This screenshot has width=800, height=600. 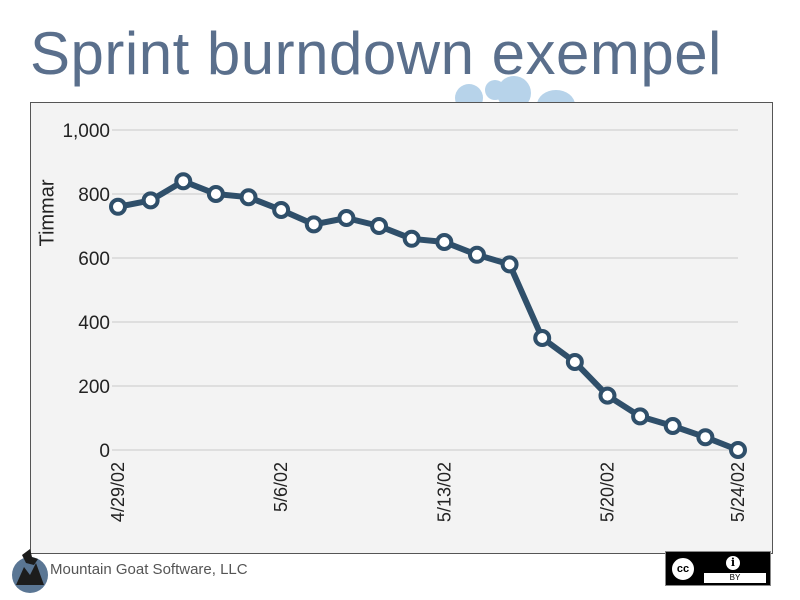 What do you see at coordinates (718, 568) in the screenshot?
I see `cc-by-license-badge: cc i BY` at bounding box center [718, 568].